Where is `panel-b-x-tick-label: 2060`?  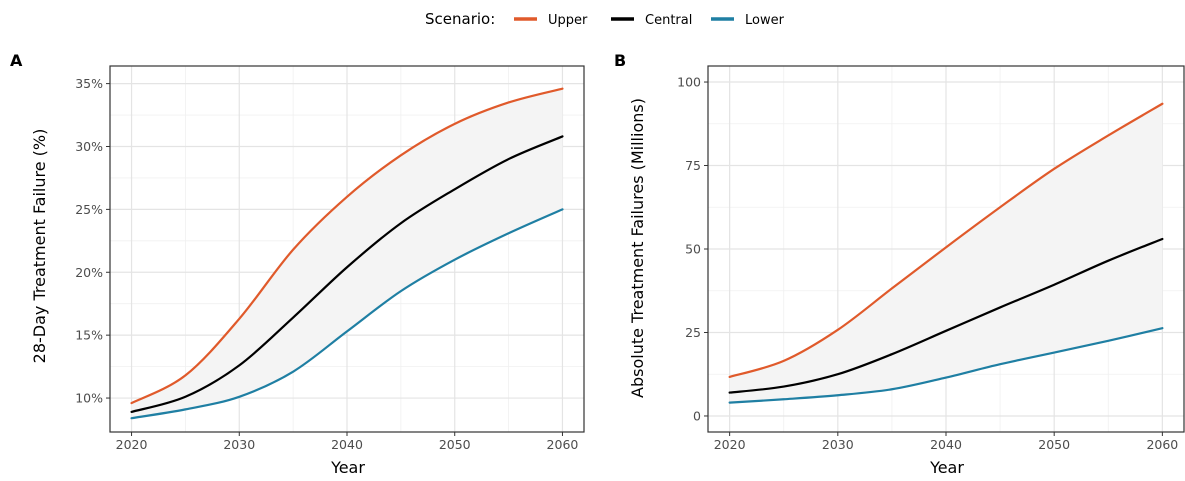 panel-b-x-tick-label: 2060 is located at coordinates (1162, 444).